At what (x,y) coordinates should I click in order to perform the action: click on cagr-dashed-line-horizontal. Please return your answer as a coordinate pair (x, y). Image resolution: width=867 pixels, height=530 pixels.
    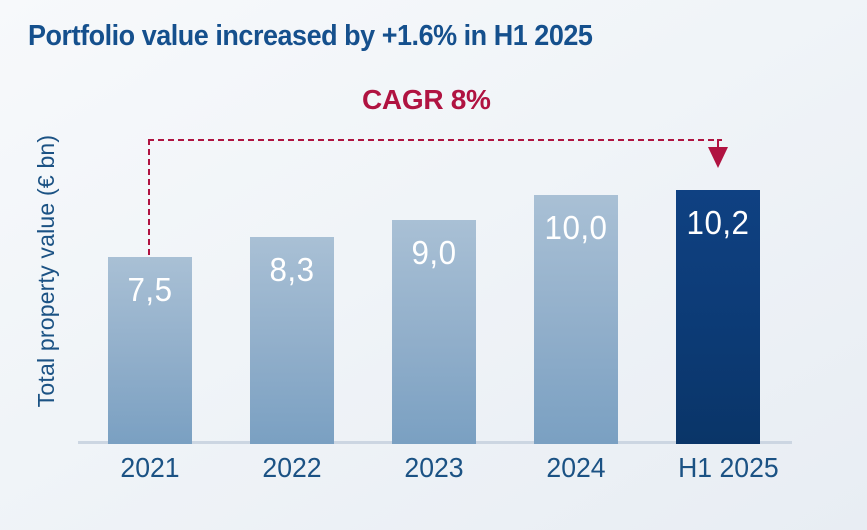
    Looking at the image, I should click on (435, 140).